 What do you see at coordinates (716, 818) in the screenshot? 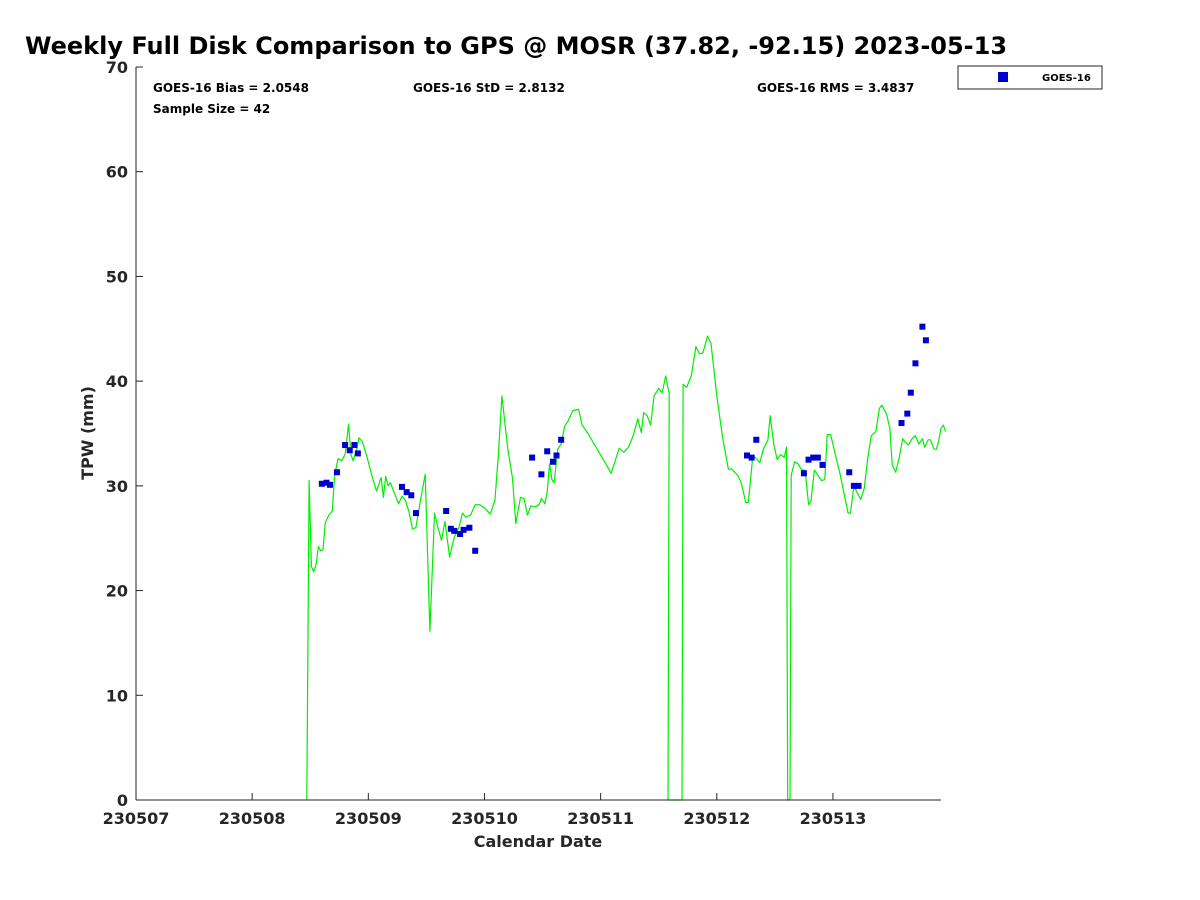
I see `x-tick-label: 230512` at bounding box center [716, 818].